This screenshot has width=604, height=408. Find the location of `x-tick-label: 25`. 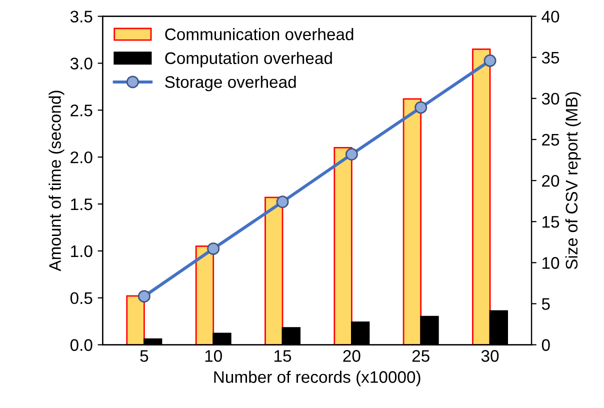

x-tick-label: 25 is located at coordinates (421, 356).